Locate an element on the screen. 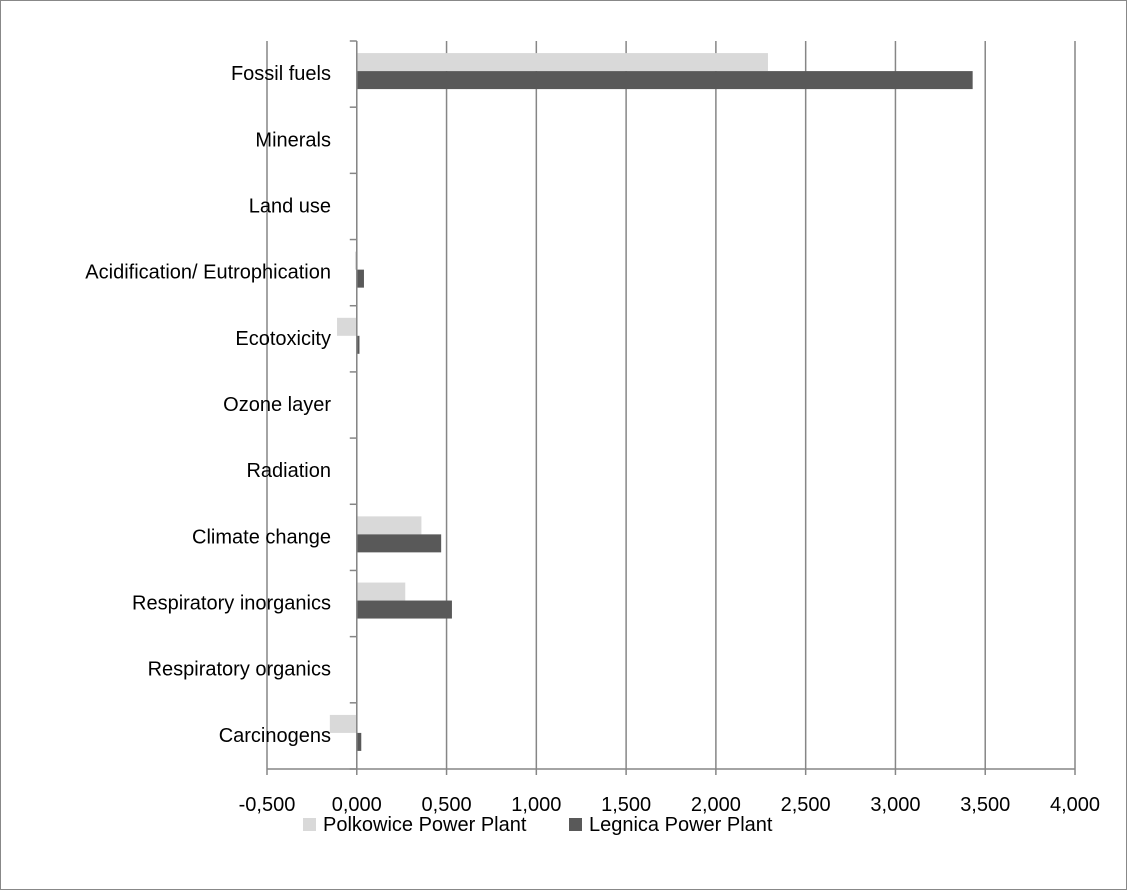 This screenshot has height=890, width=1127. x-tick-label: 3,000 is located at coordinates (895, 805).